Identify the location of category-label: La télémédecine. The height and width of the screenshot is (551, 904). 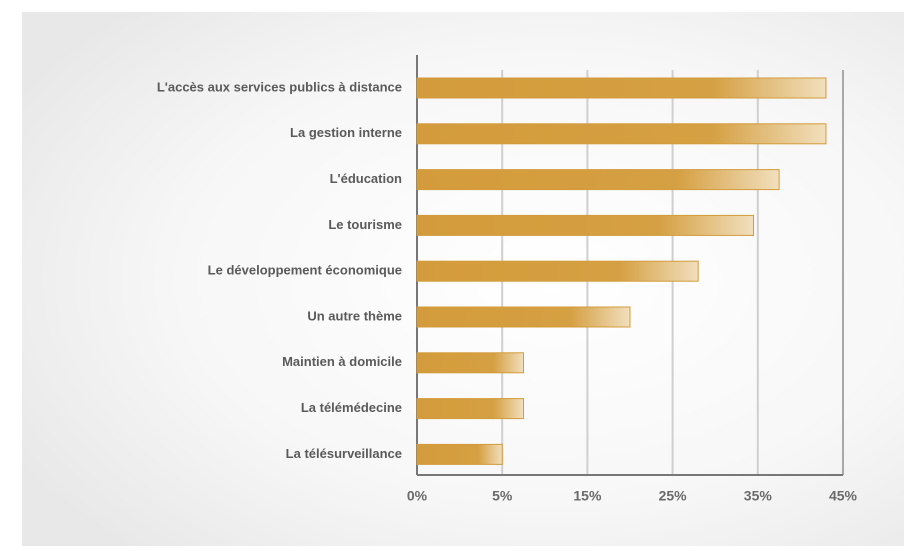
(351, 407).